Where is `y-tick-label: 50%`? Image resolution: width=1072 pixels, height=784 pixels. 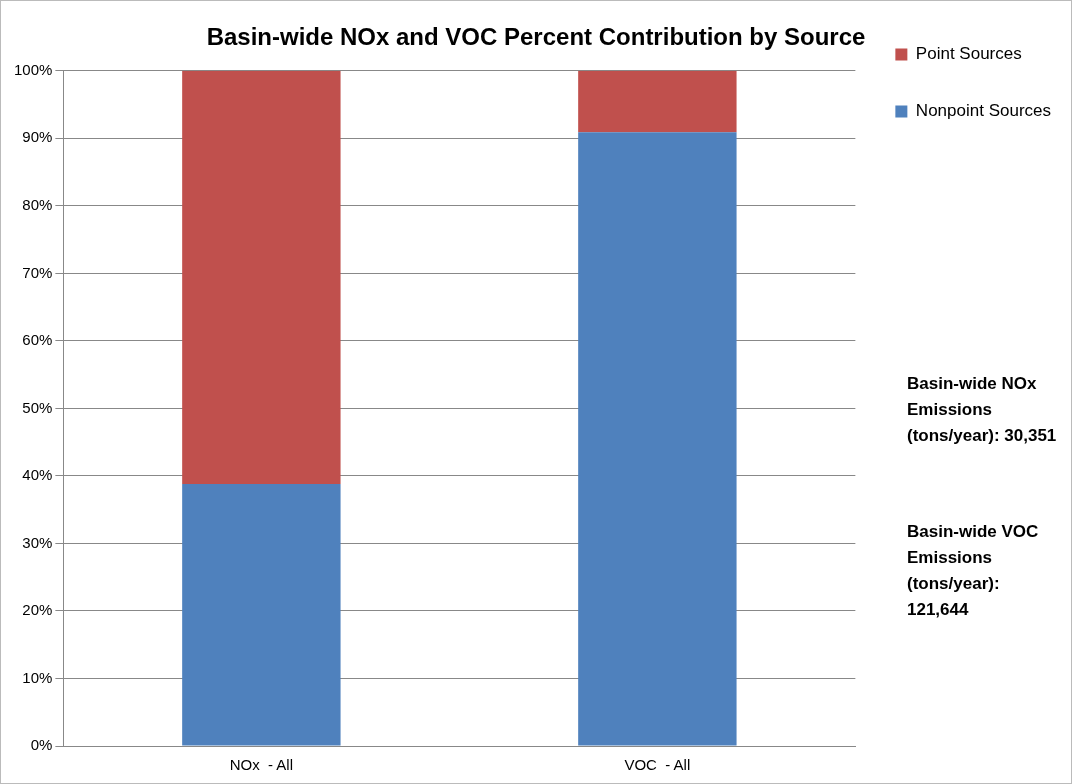 y-tick-label: 50% is located at coordinates (37, 407).